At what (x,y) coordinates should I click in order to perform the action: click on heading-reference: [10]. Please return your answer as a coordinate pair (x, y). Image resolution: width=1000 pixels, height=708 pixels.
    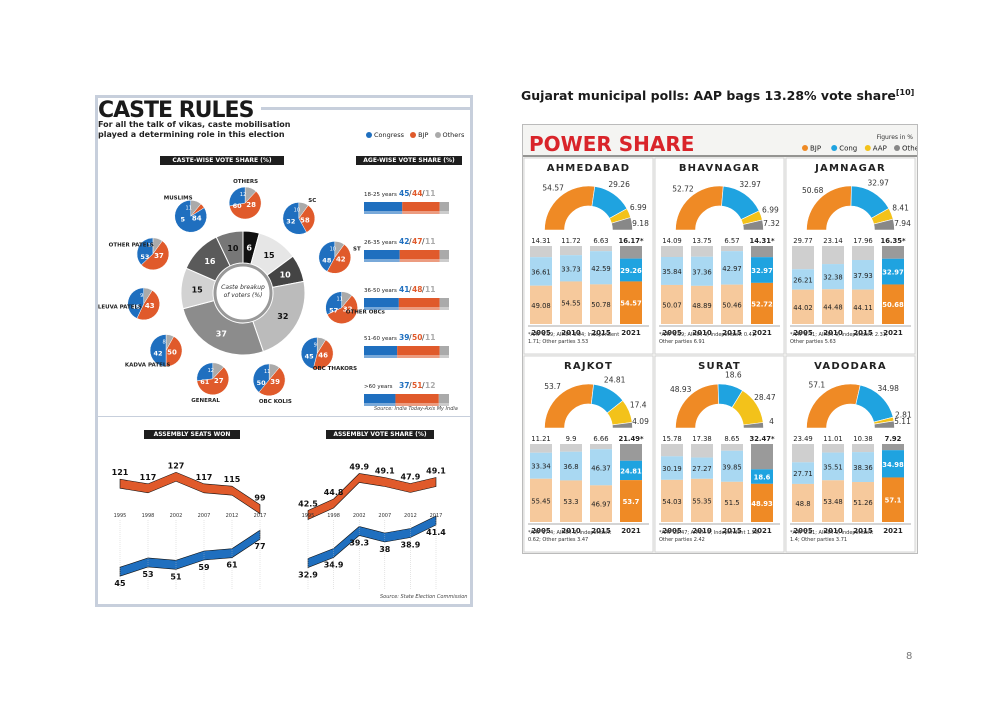
    Looking at the image, I should click on (905, 92).